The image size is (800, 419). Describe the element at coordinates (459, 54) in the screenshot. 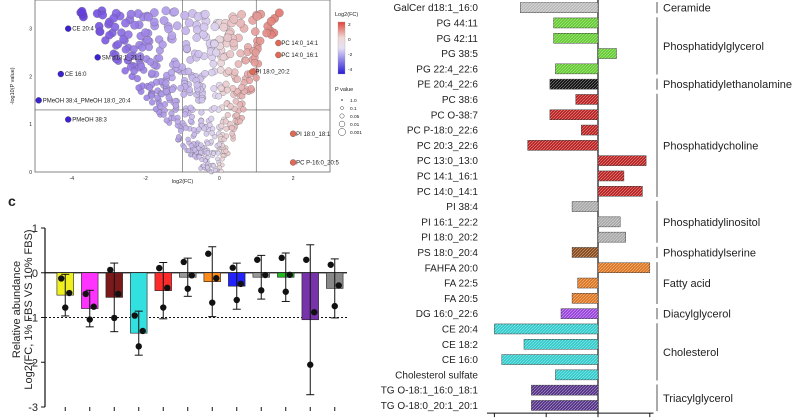

I see `lipid-category-label: PG 38:5` at that location.